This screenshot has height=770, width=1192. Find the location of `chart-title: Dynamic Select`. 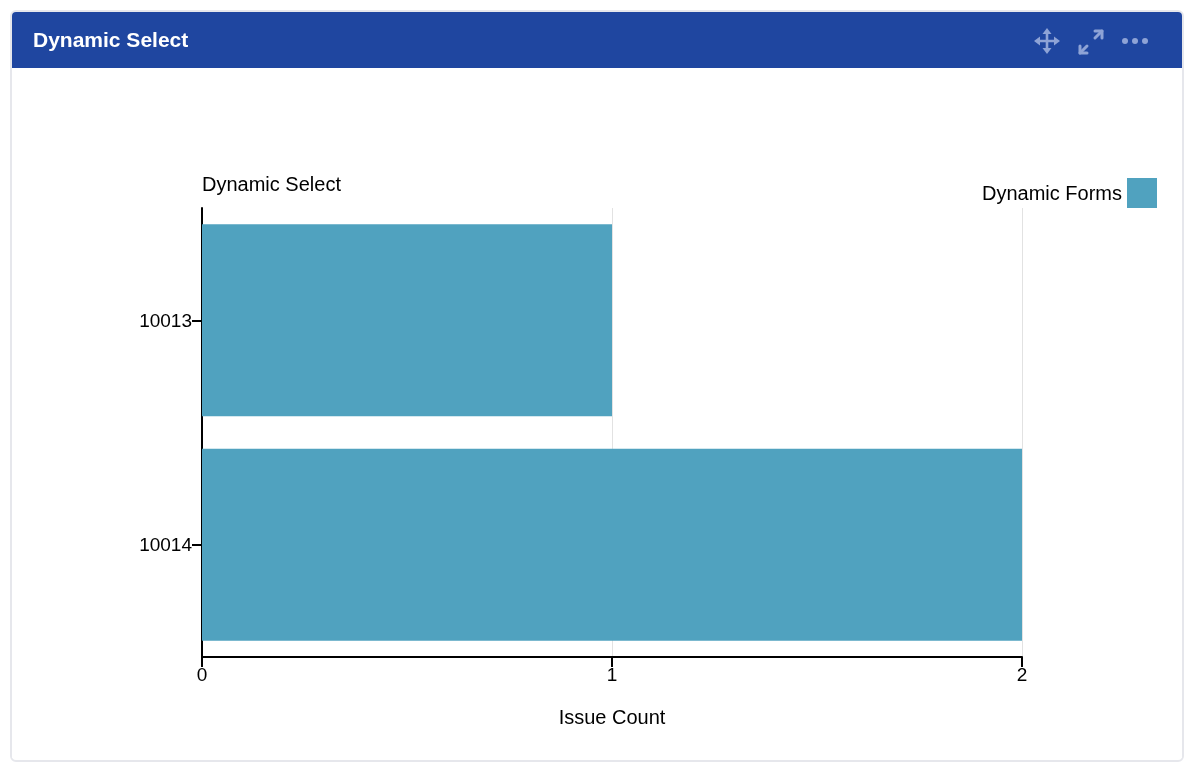

chart-title: Dynamic Select is located at coordinates (111, 40).